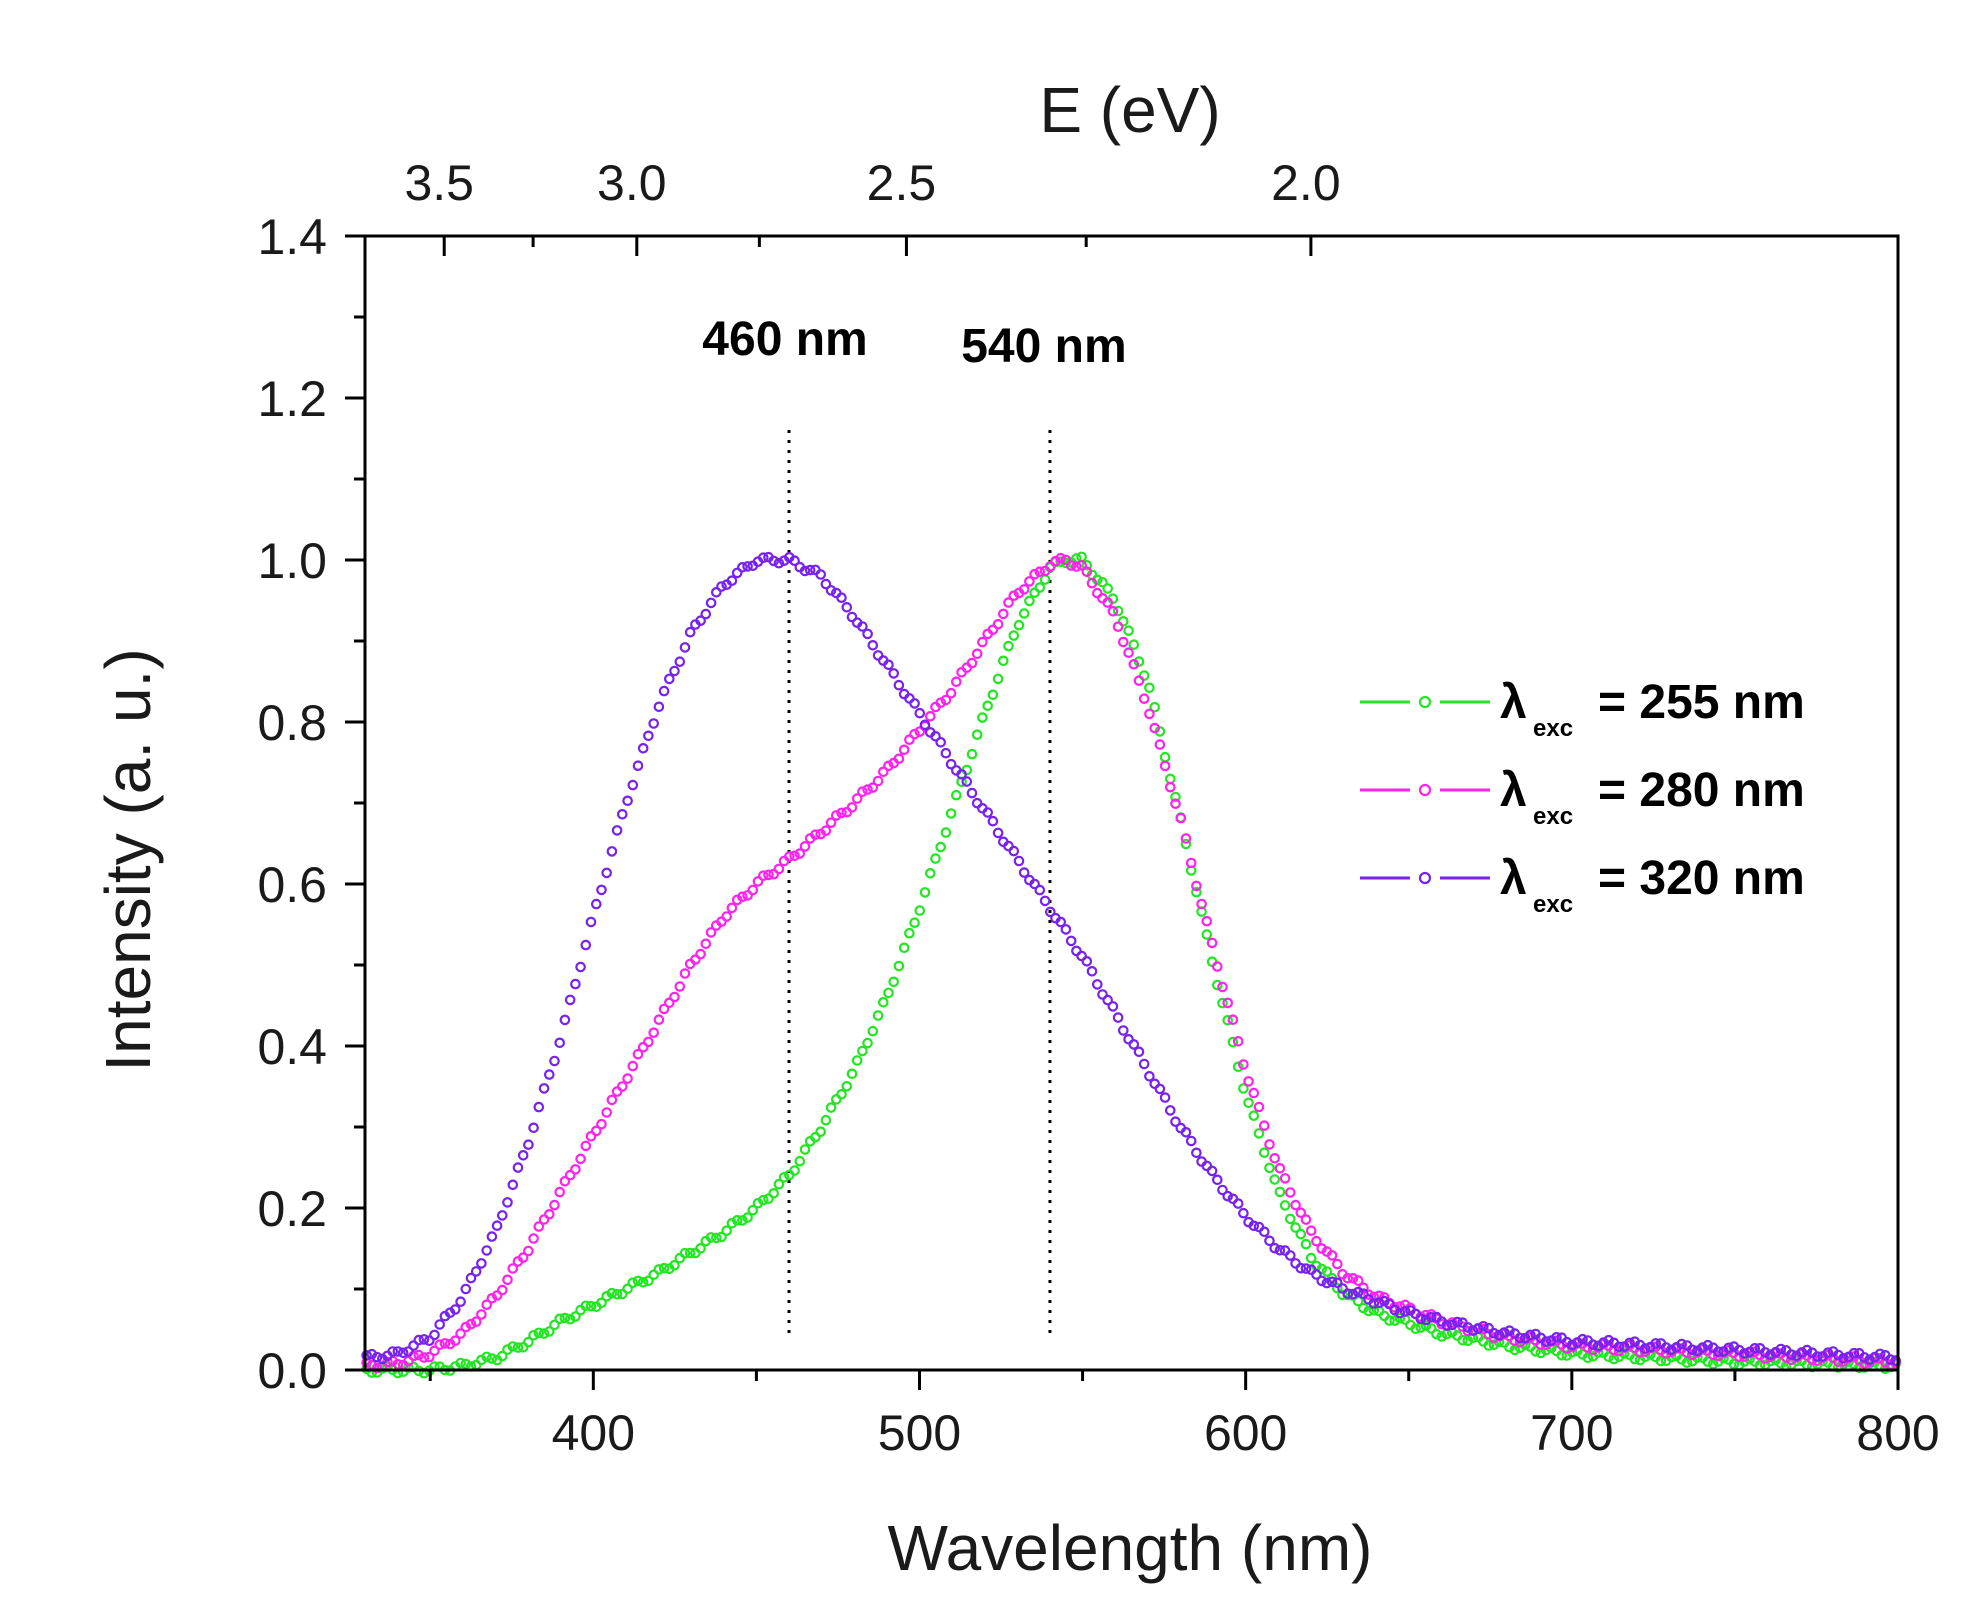 The height and width of the screenshot is (1598, 1986). What do you see at coordinates (292, 1371) in the screenshot?
I see `y-tick-label: 0.0` at bounding box center [292, 1371].